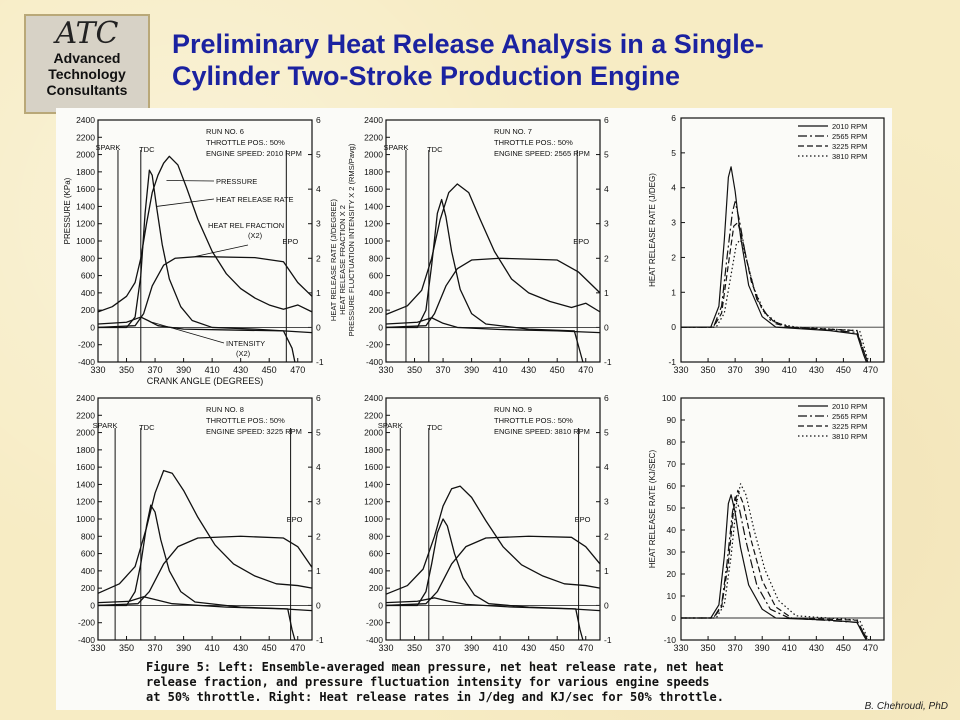 Image resolution: width=960 pixels, height=720 pixels. I want to click on pressure-annotation: PRESSURE, so click(236, 181).